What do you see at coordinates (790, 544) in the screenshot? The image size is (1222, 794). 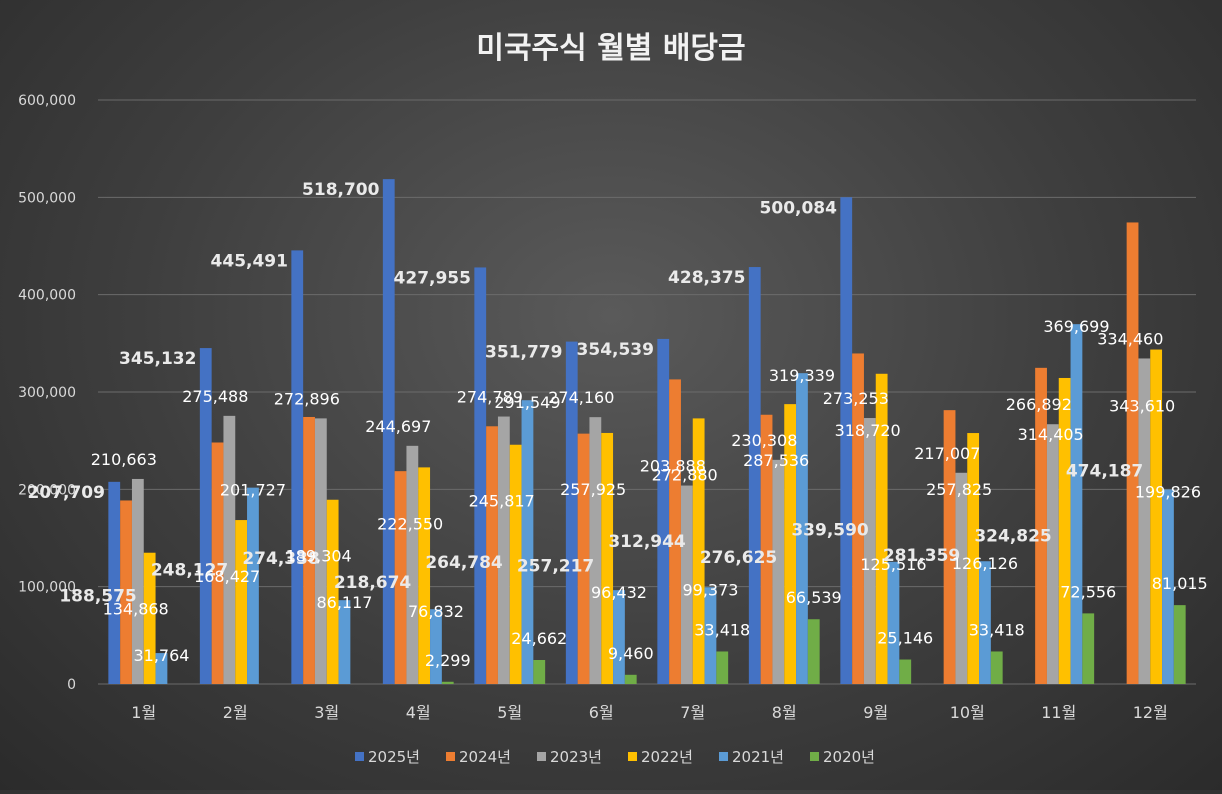 I see `bar-2022년-8월` at bounding box center [790, 544].